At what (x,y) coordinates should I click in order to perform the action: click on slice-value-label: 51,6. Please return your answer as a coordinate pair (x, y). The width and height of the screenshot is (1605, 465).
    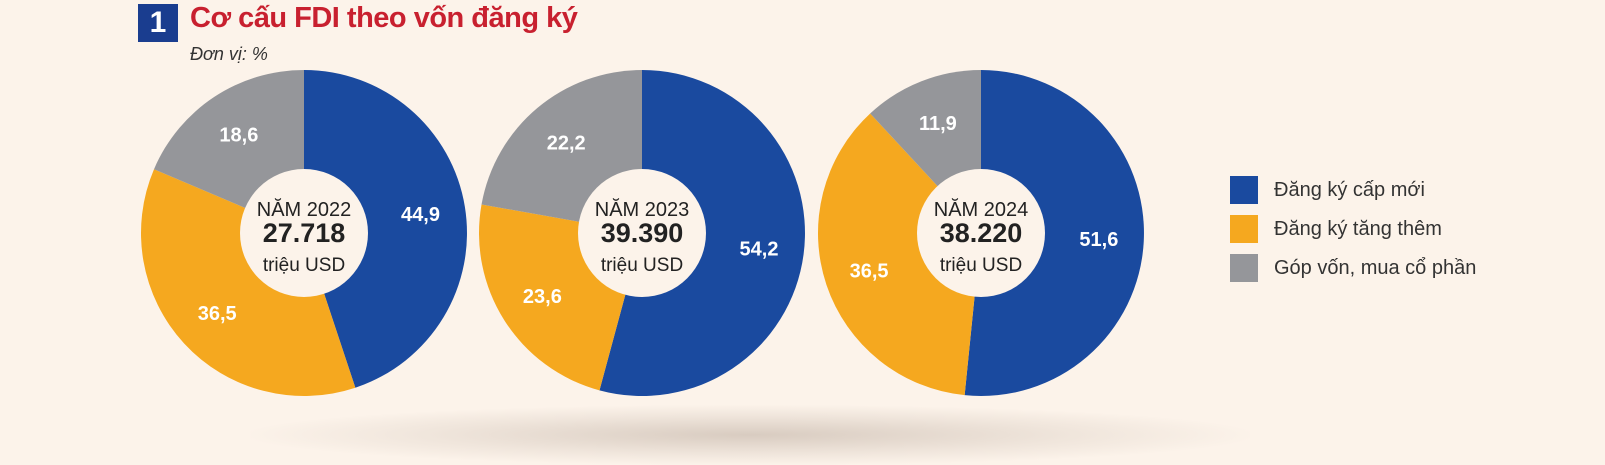
    Looking at the image, I should click on (1098, 240).